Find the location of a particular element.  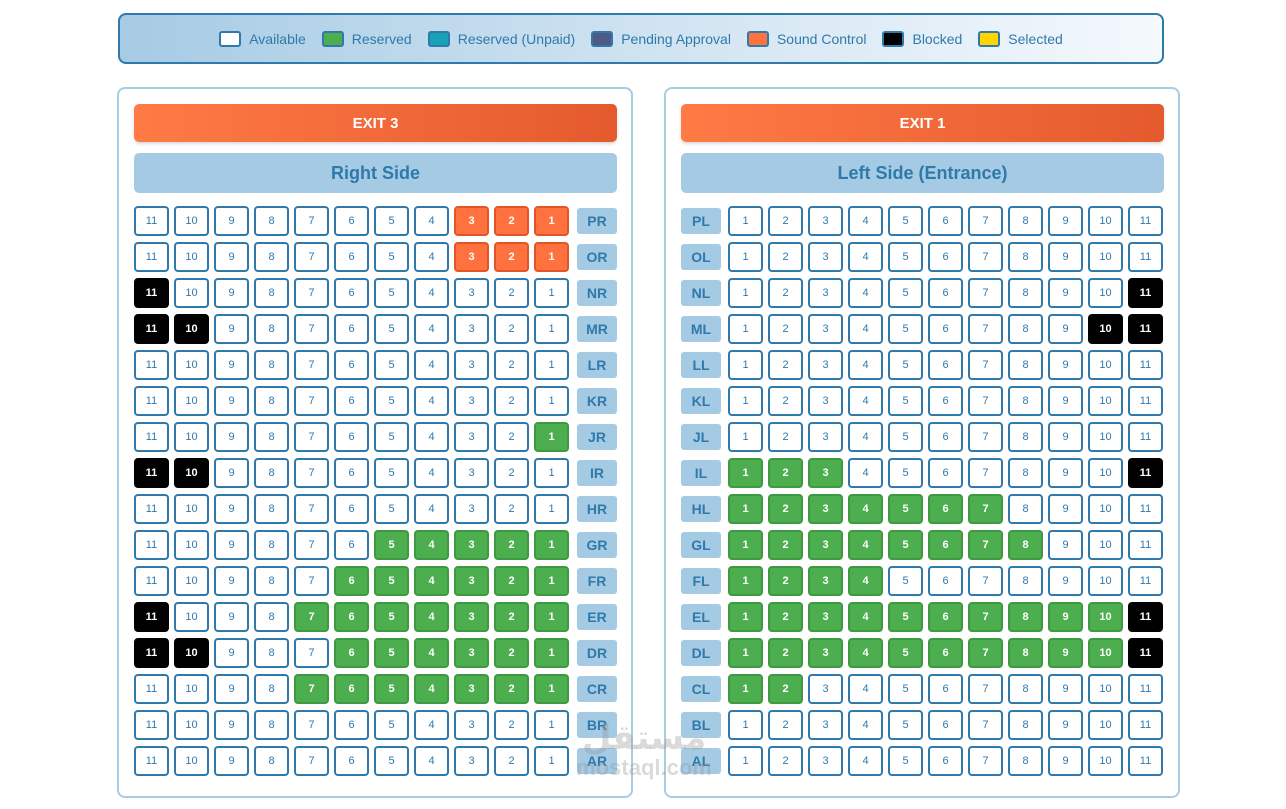

seat-dr-1: 1 is located at coordinates (551, 653).